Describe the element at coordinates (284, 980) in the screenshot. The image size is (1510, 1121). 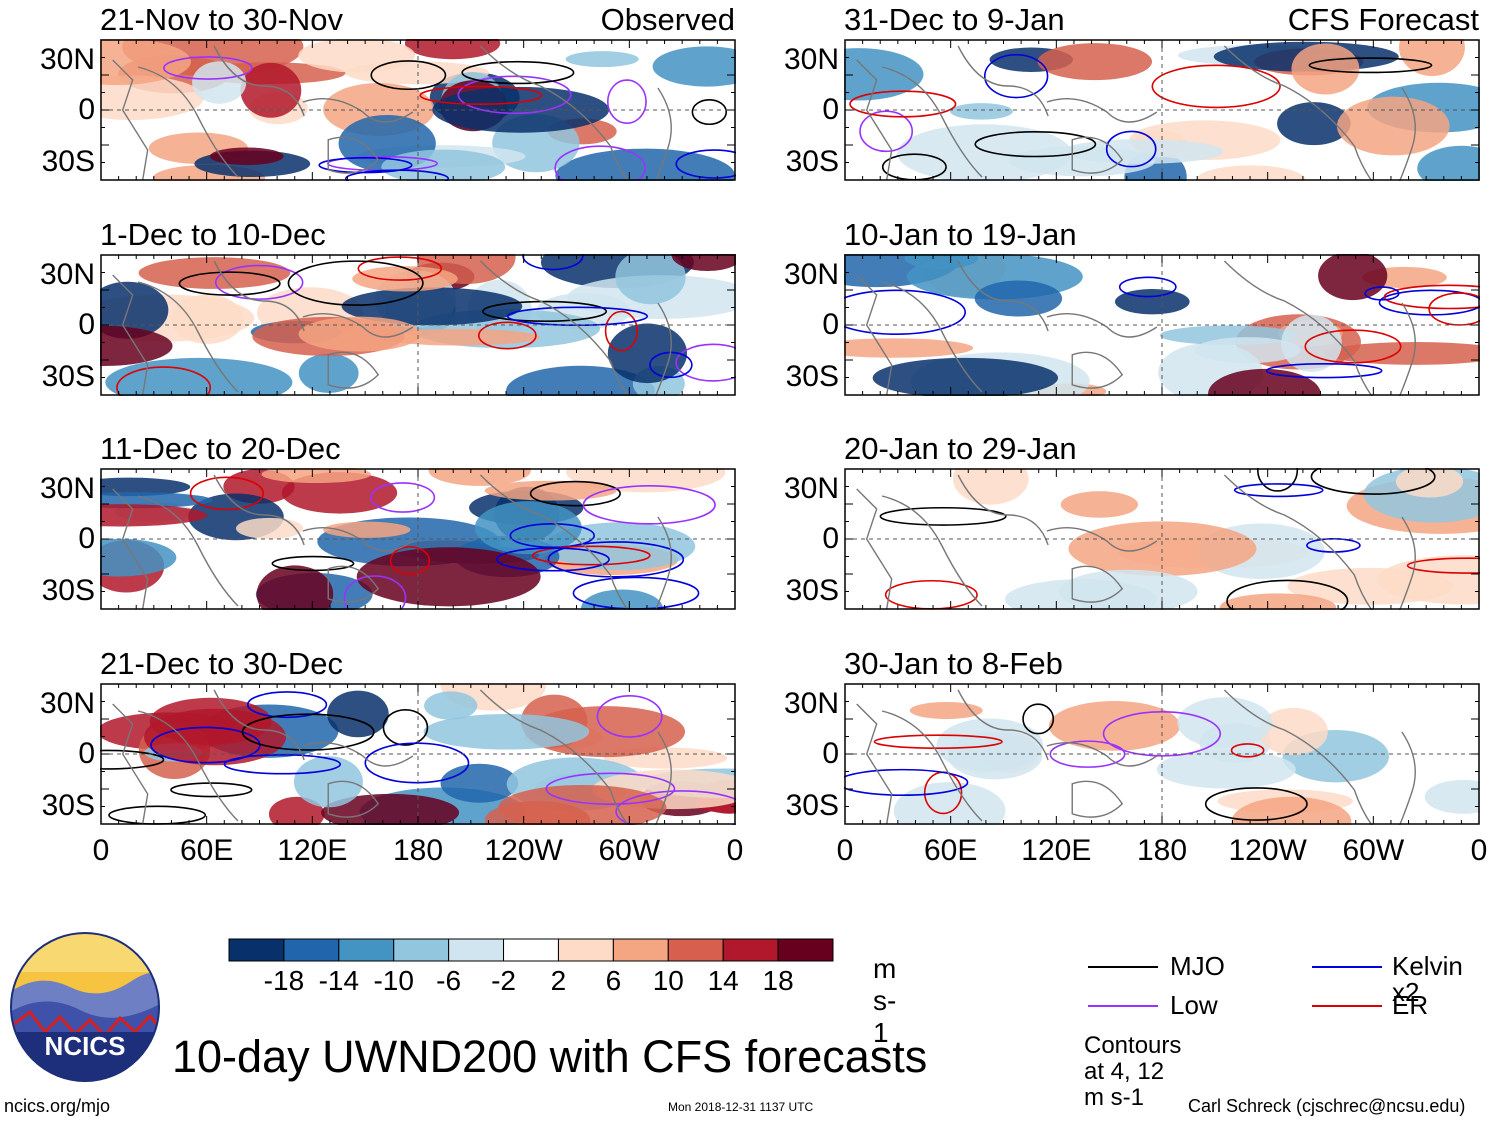
I see `colorbar-tick: -18` at that location.